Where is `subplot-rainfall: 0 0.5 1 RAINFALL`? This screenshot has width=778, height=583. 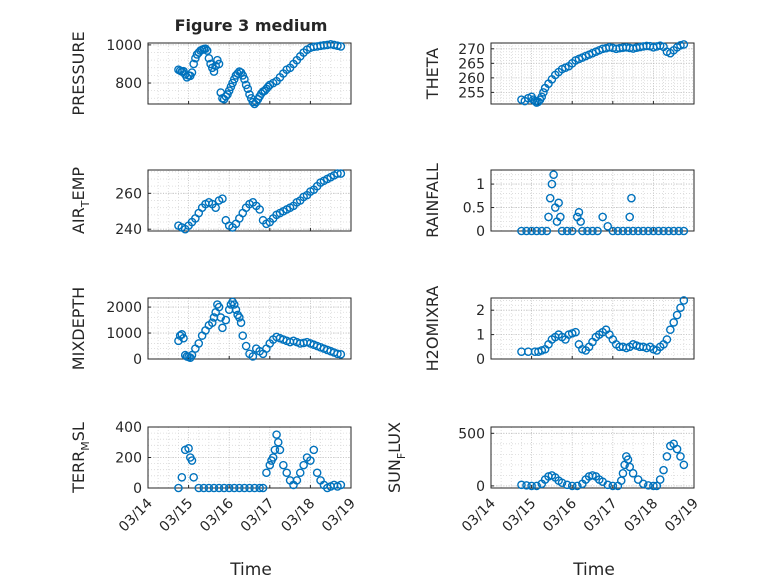 subplot-rainfall: 0 0.5 1 RAINFALL is located at coordinates (559, 201).